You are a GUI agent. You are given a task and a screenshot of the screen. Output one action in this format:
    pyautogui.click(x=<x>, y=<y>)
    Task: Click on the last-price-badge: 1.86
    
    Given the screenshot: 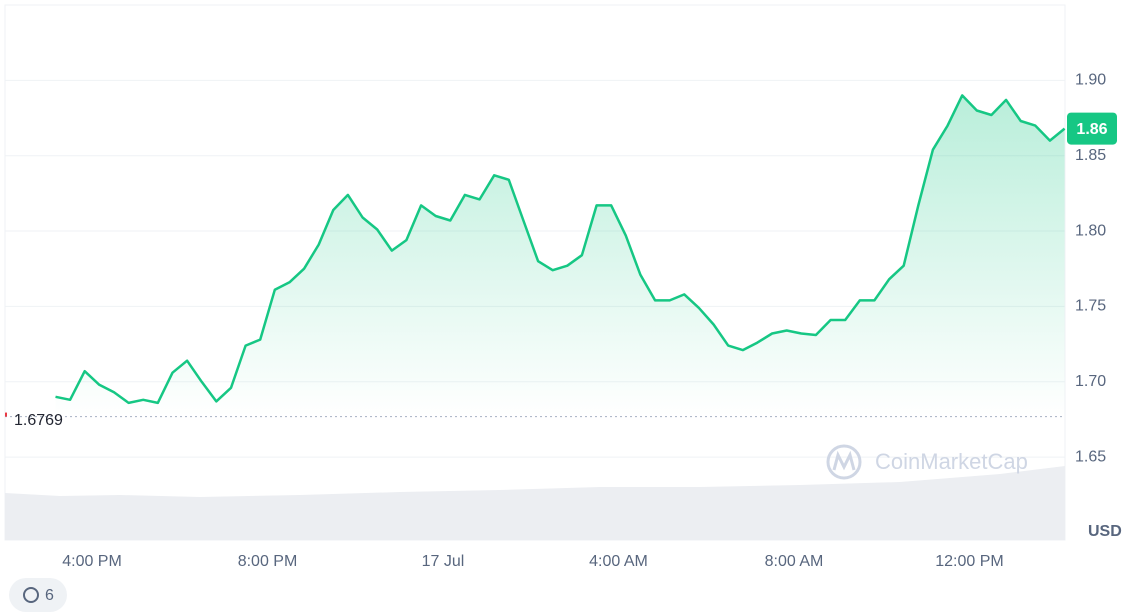 What is the action you would take?
    pyautogui.click(x=1092, y=128)
    